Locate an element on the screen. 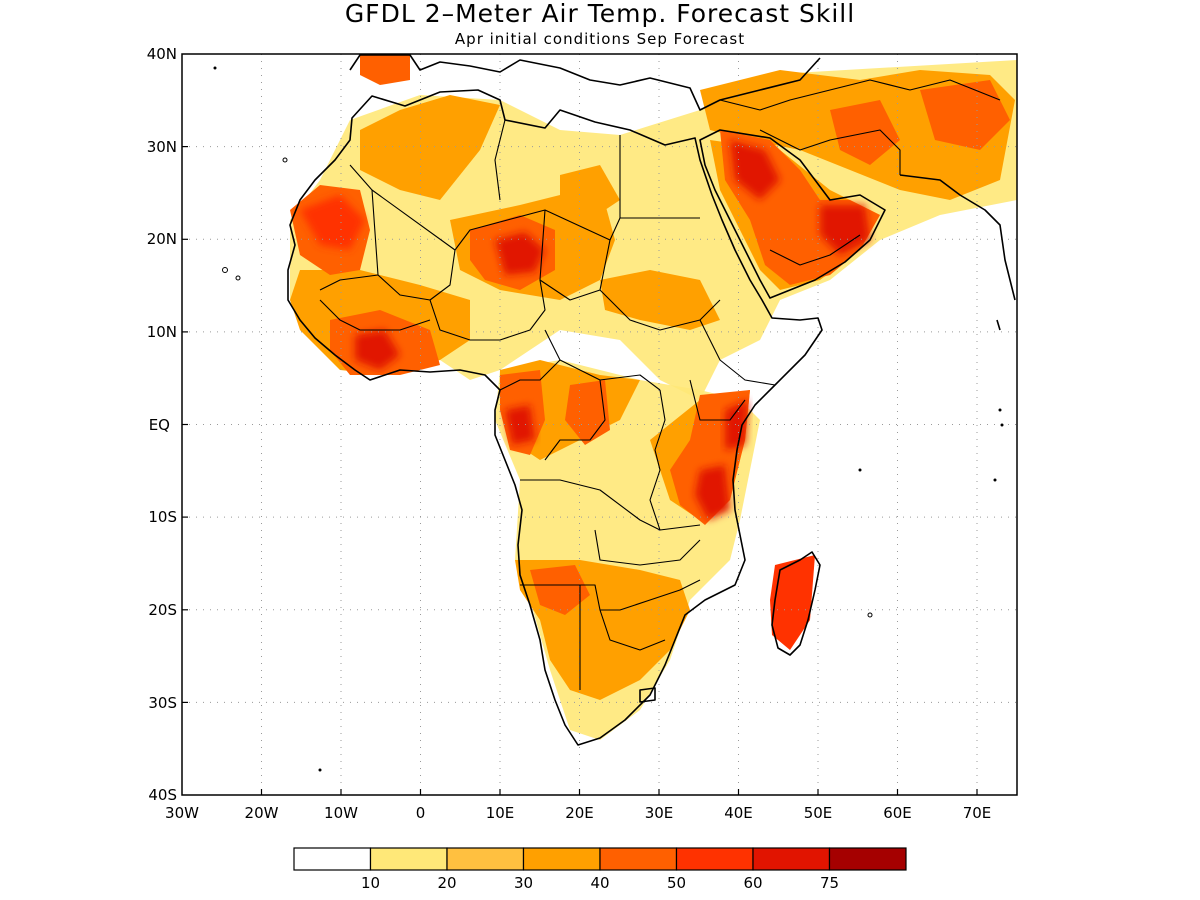 This screenshot has height=900, width=1200. colorbar-label: 10 is located at coordinates (370, 883).